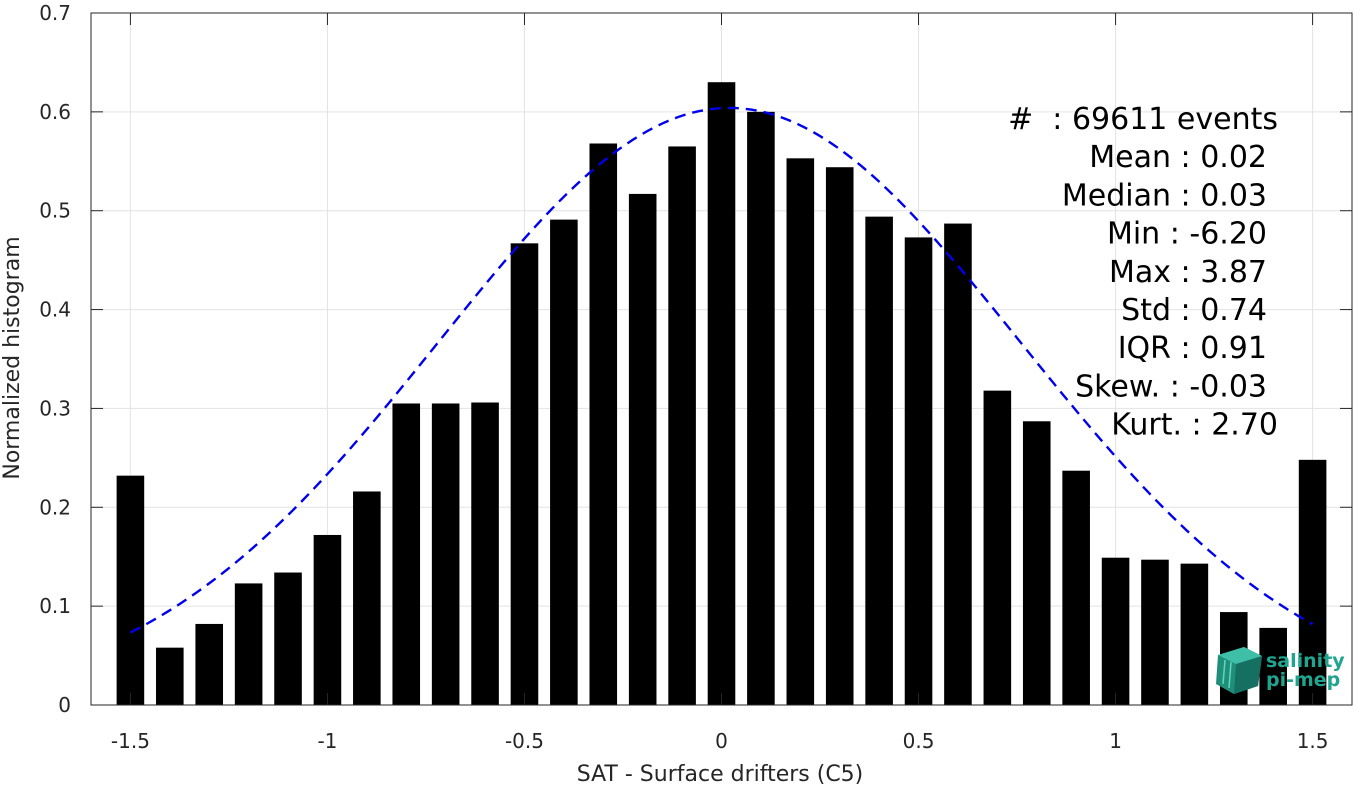 The height and width of the screenshot is (785, 1367). I want to click on x-tick-label: -1.5, so click(130, 741).